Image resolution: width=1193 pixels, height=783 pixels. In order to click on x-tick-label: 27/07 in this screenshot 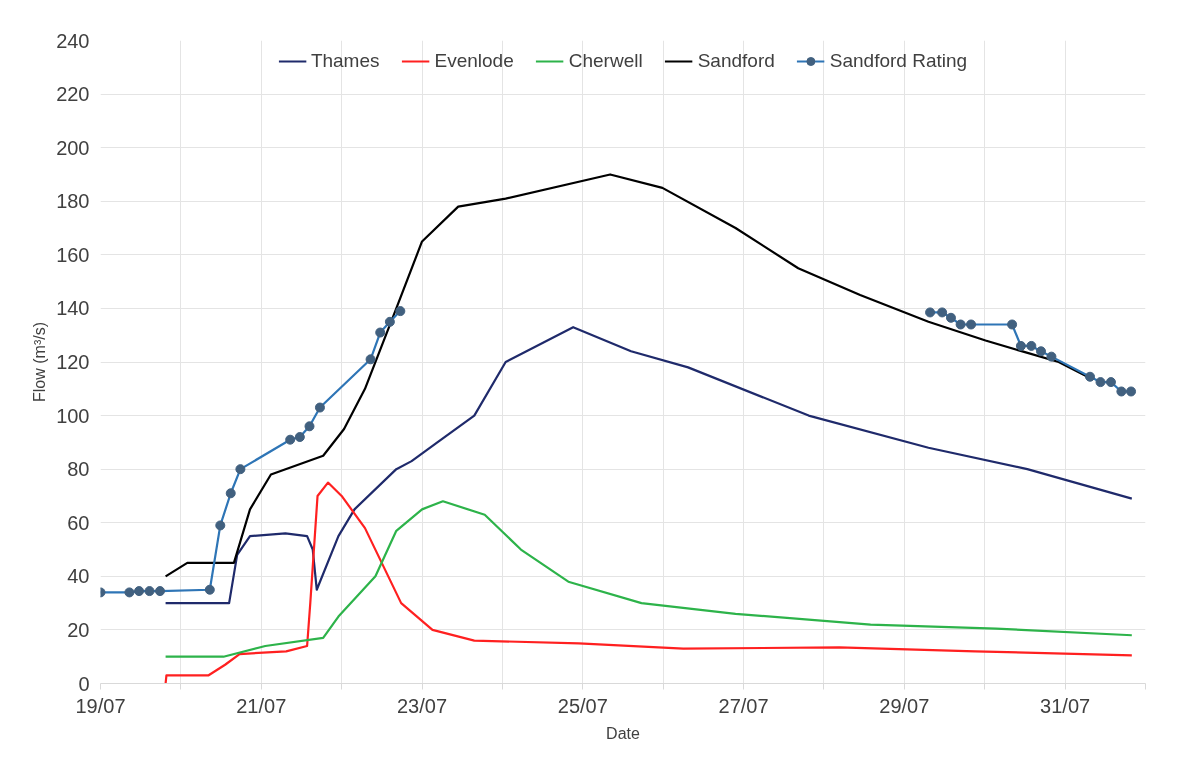, I will do `click(743, 705)`.